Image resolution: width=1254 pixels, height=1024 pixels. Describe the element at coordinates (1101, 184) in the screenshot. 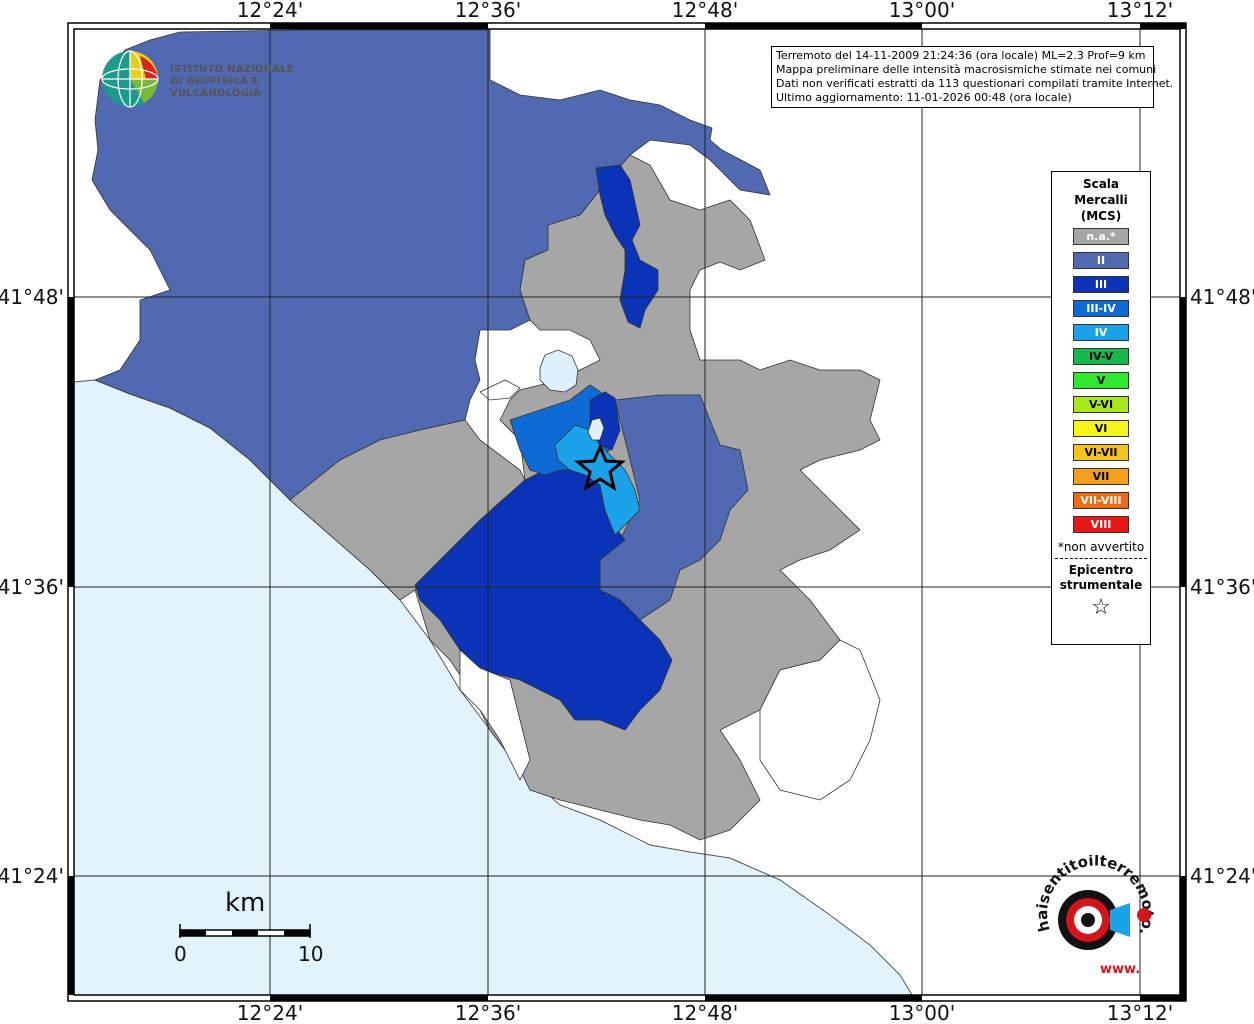

I see `legend-title-1: Scala` at that location.